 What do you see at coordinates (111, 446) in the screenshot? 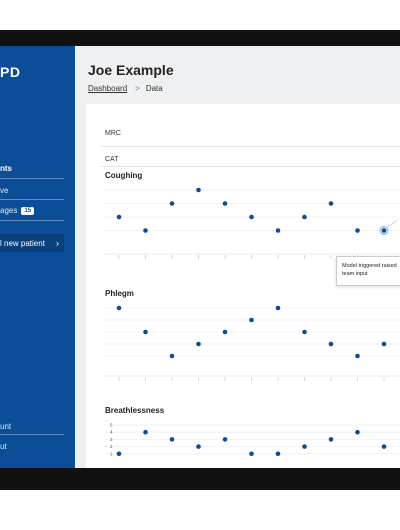
I see `y-tick-label: 2` at bounding box center [111, 446].